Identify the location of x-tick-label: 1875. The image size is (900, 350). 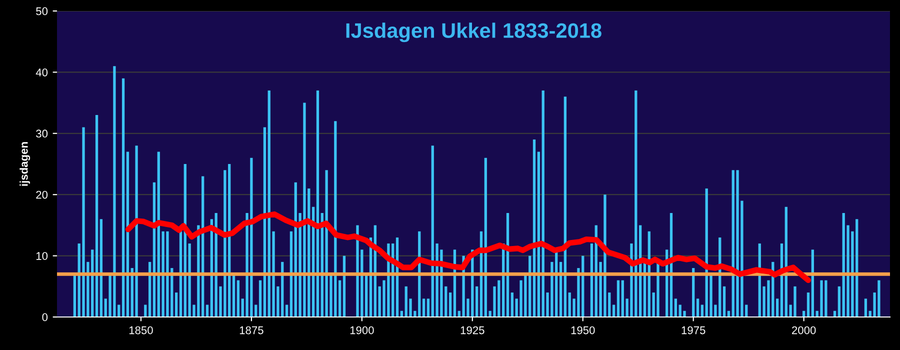
(252, 330).